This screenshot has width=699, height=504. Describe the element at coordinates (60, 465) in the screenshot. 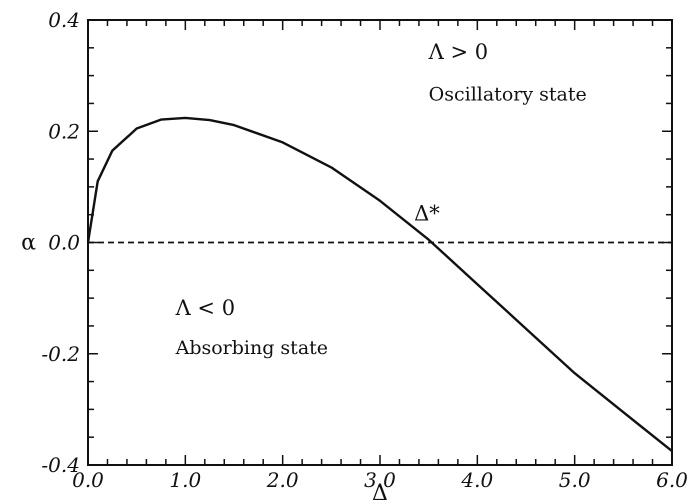

I see `y-tick-label: -0.4` at that location.